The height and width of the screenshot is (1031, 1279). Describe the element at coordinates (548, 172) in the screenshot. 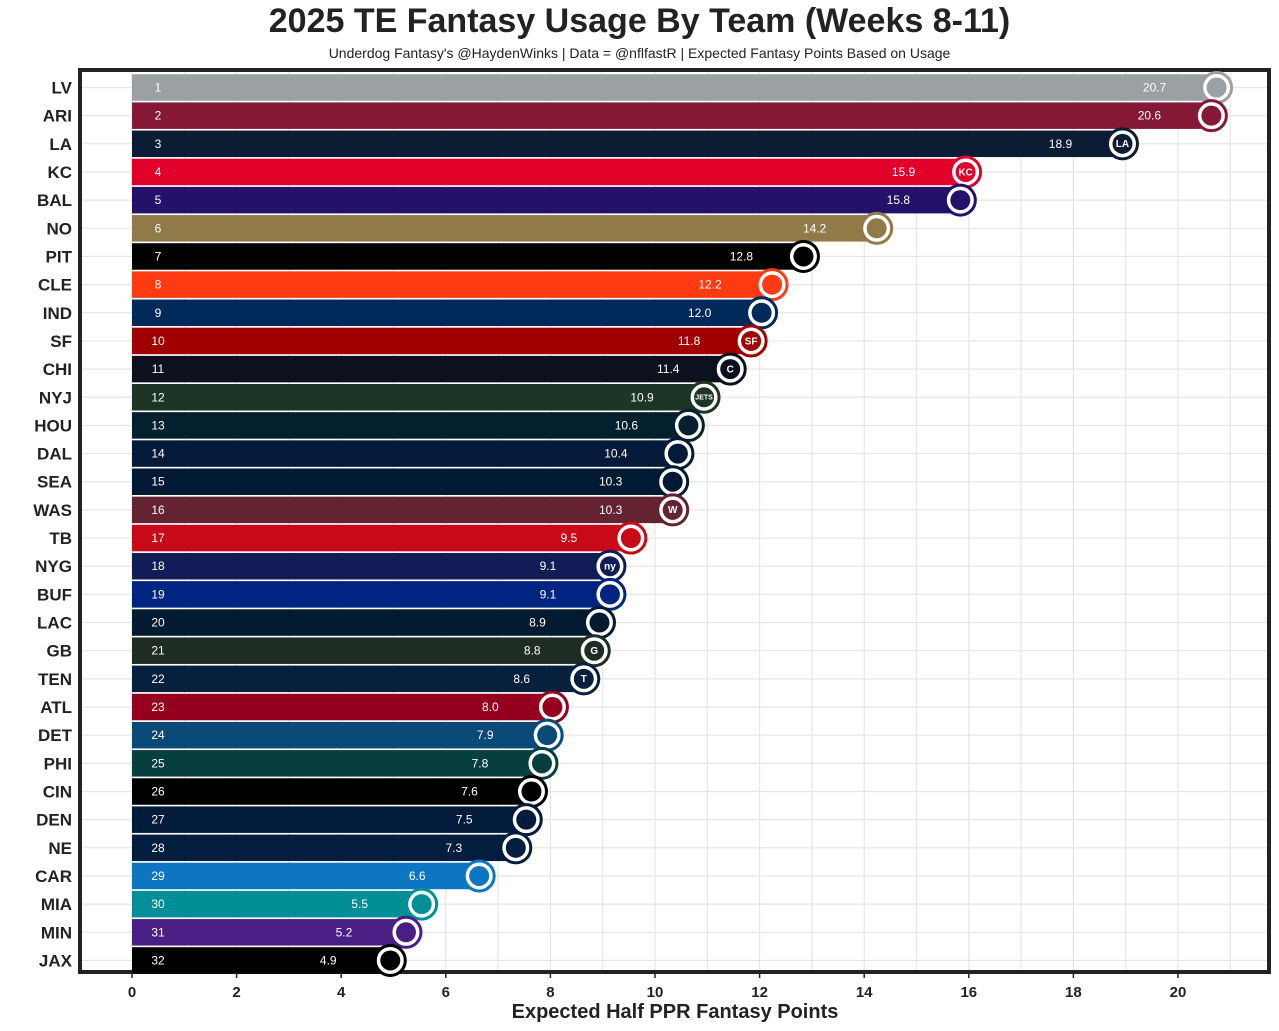

I see `bar-kc` at that location.